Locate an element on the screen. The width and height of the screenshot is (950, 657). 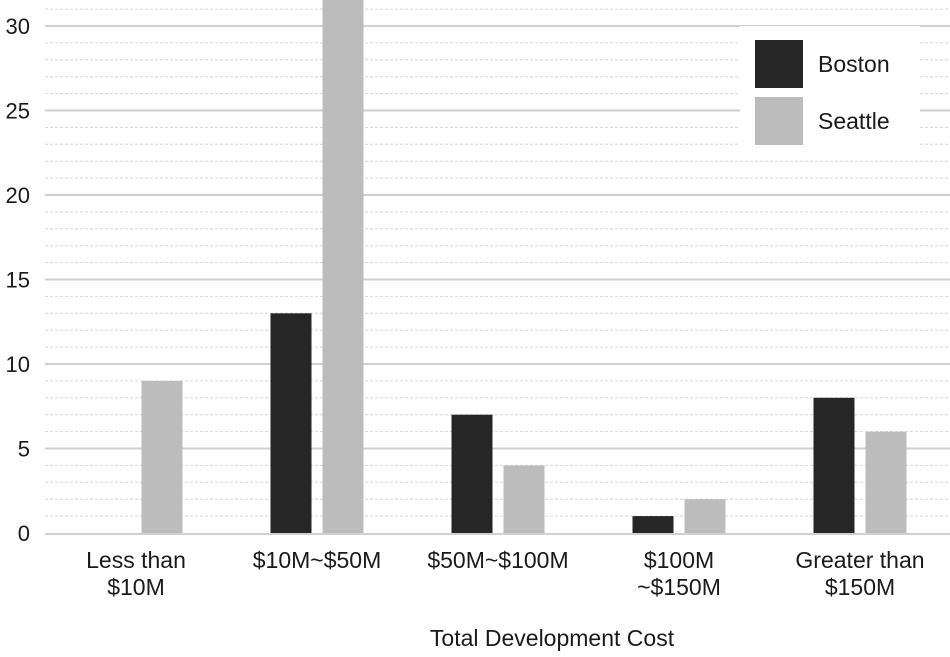
y-tick-label: 15 is located at coordinates (18, 280).